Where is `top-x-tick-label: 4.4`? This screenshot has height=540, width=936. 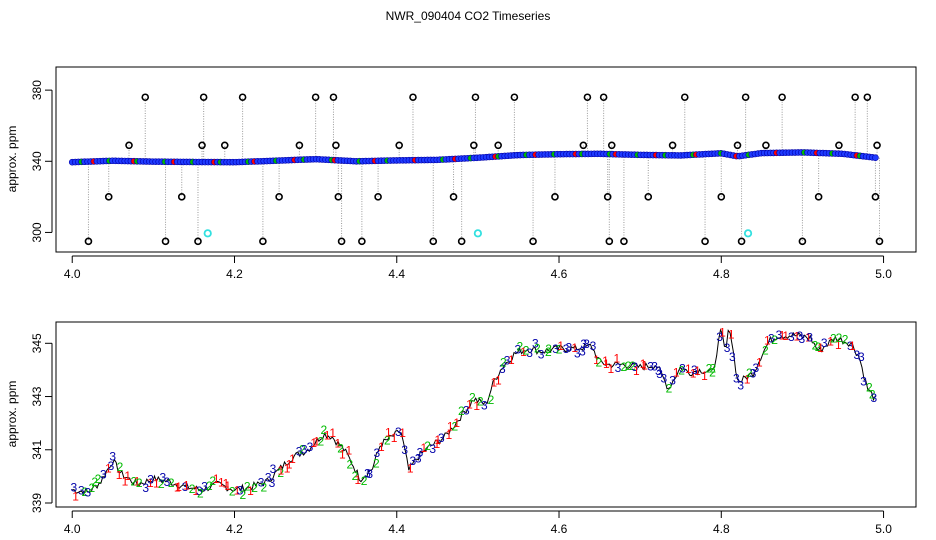 top-x-tick-label: 4.4 is located at coordinates (396, 274).